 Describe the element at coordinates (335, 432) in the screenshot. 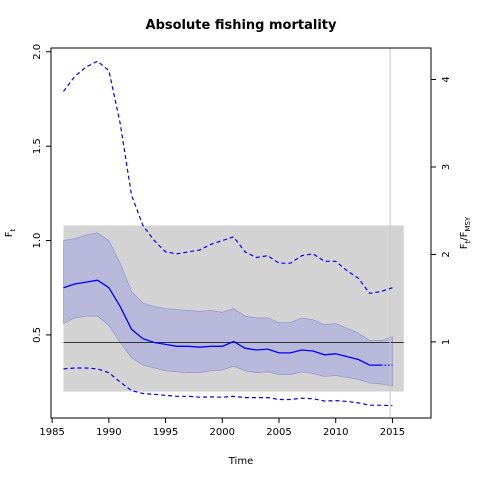

I see `x-tick-label: 2010` at that location.